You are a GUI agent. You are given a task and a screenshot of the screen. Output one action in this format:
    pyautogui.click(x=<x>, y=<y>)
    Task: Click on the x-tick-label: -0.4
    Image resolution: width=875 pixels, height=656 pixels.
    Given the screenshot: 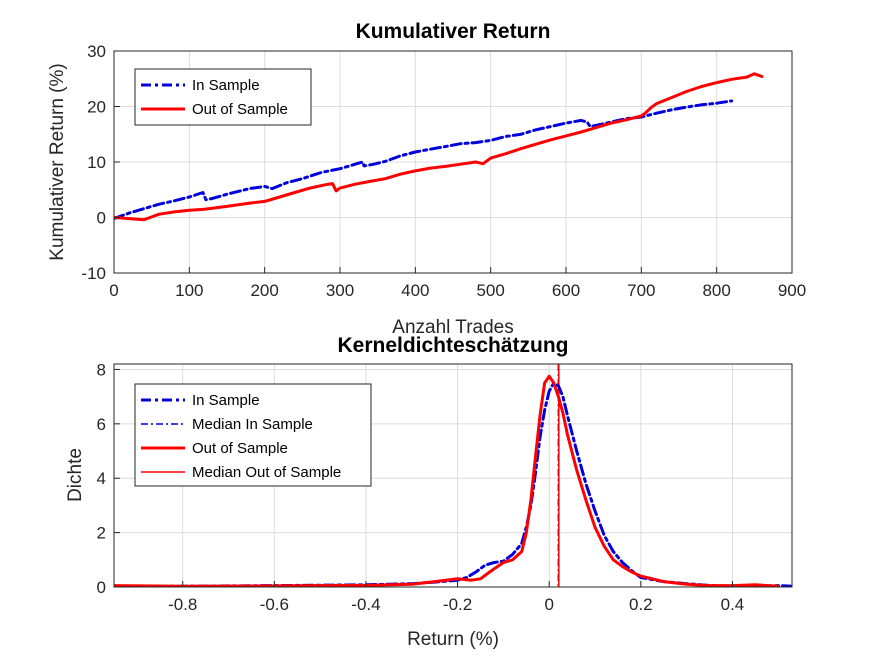 What is the action you would take?
    pyautogui.click(x=365, y=604)
    